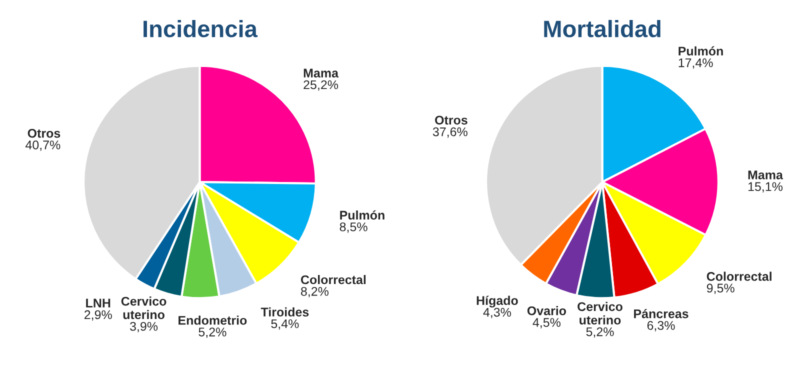  What do you see at coordinates (497, 313) in the screenshot?
I see `data-label: 4,3%` at bounding box center [497, 313].